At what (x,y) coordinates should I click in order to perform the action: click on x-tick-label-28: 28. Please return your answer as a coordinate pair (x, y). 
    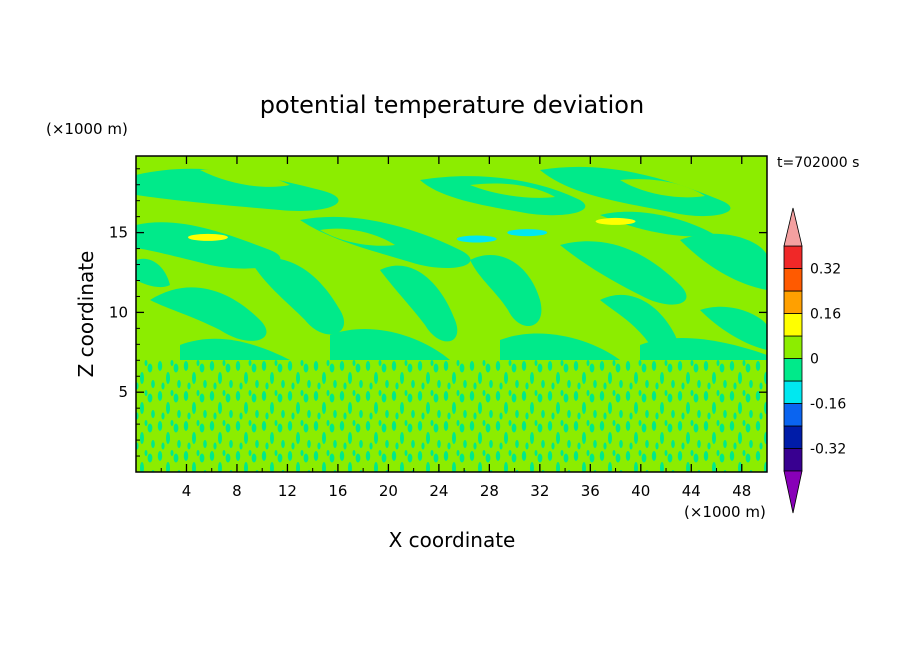
    Looking at the image, I should click on (489, 491).